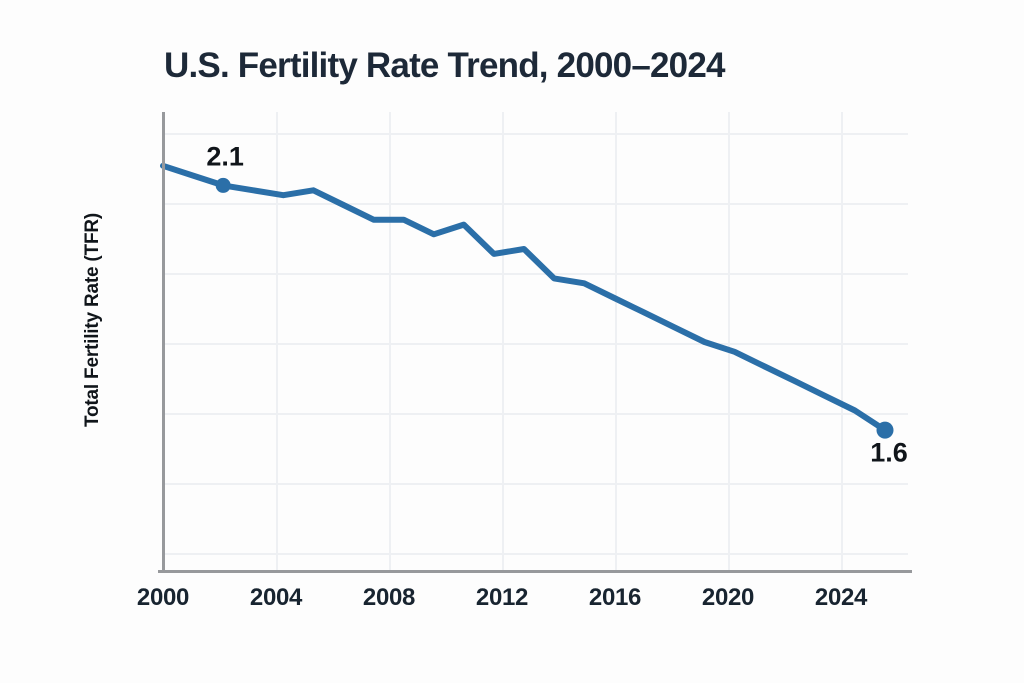 The width and height of the screenshot is (1024, 683). What do you see at coordinates (276, 597) in the screenshot?
I see `x-axis-tick-label: 2004` at bounding box center [276, 597].